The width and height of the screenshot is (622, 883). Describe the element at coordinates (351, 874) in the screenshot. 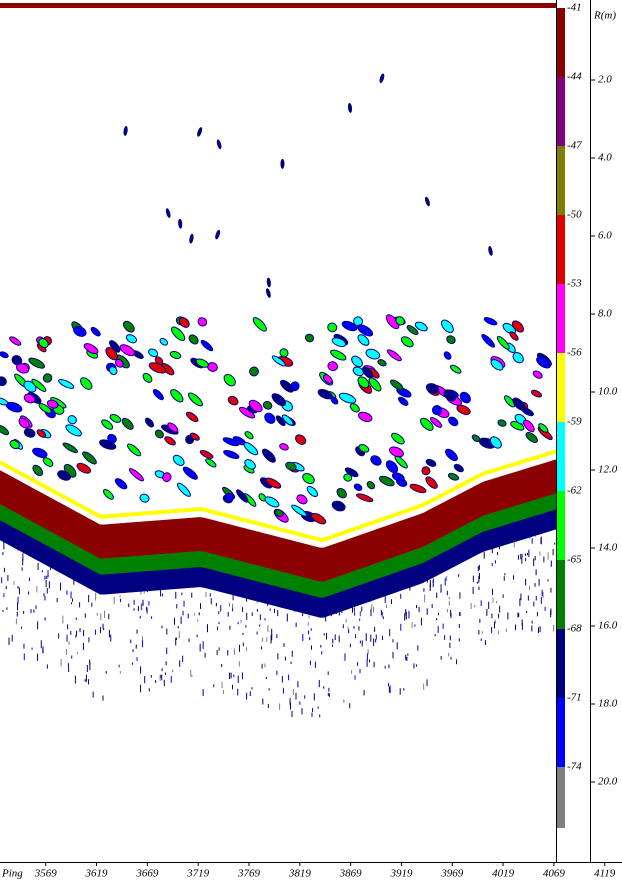

I see `x-tick-label: 3869` at that location.